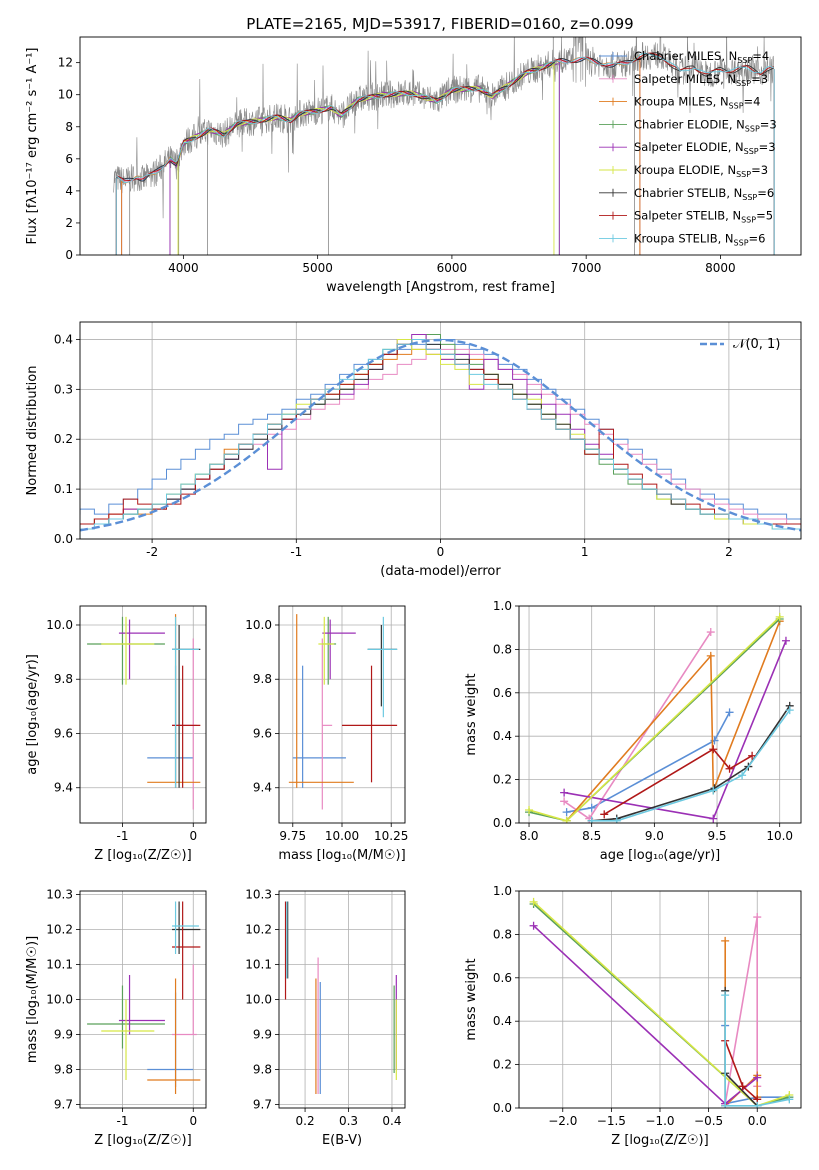 The width and height of the screenshot is (819, 1170). Describe the element at coordinates (63, 788) in the screenshot. I see `y-tick-label: 9.4` at that location.